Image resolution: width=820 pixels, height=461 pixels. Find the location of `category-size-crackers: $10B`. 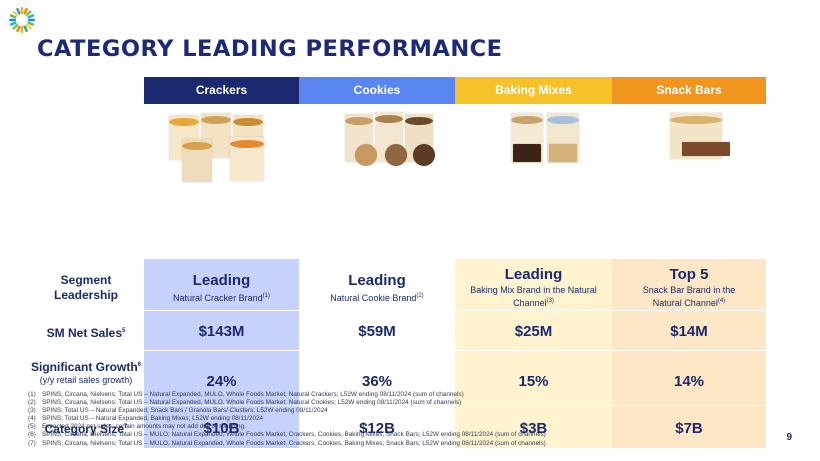

category-size-crackers: $10B is located at coordinates (221, 428).